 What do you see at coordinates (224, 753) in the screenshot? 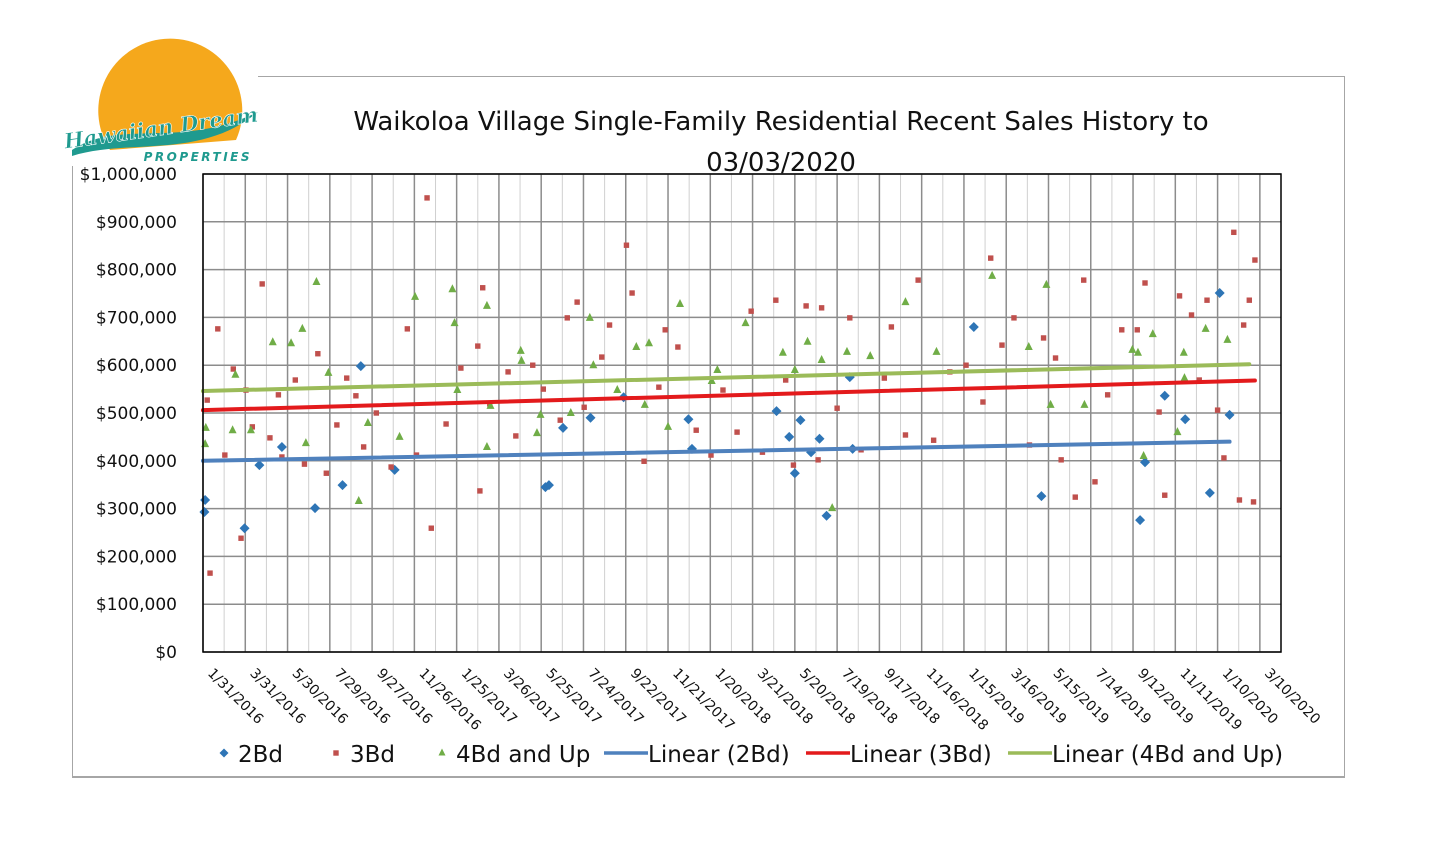
I see `legend-marker-2bd` at bounding box center [224, 753].